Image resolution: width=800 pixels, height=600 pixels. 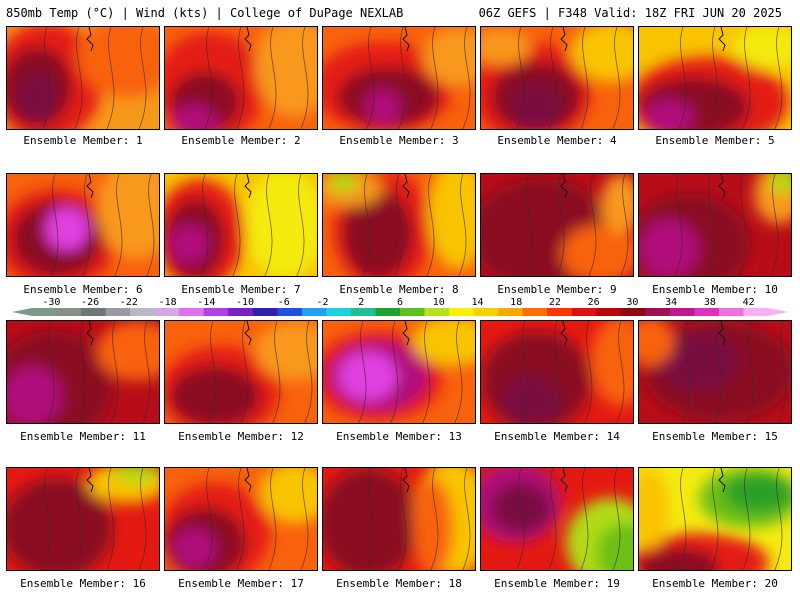 I want to click on member-label: Ensemble Member: 5, so click(x=715, y=140).